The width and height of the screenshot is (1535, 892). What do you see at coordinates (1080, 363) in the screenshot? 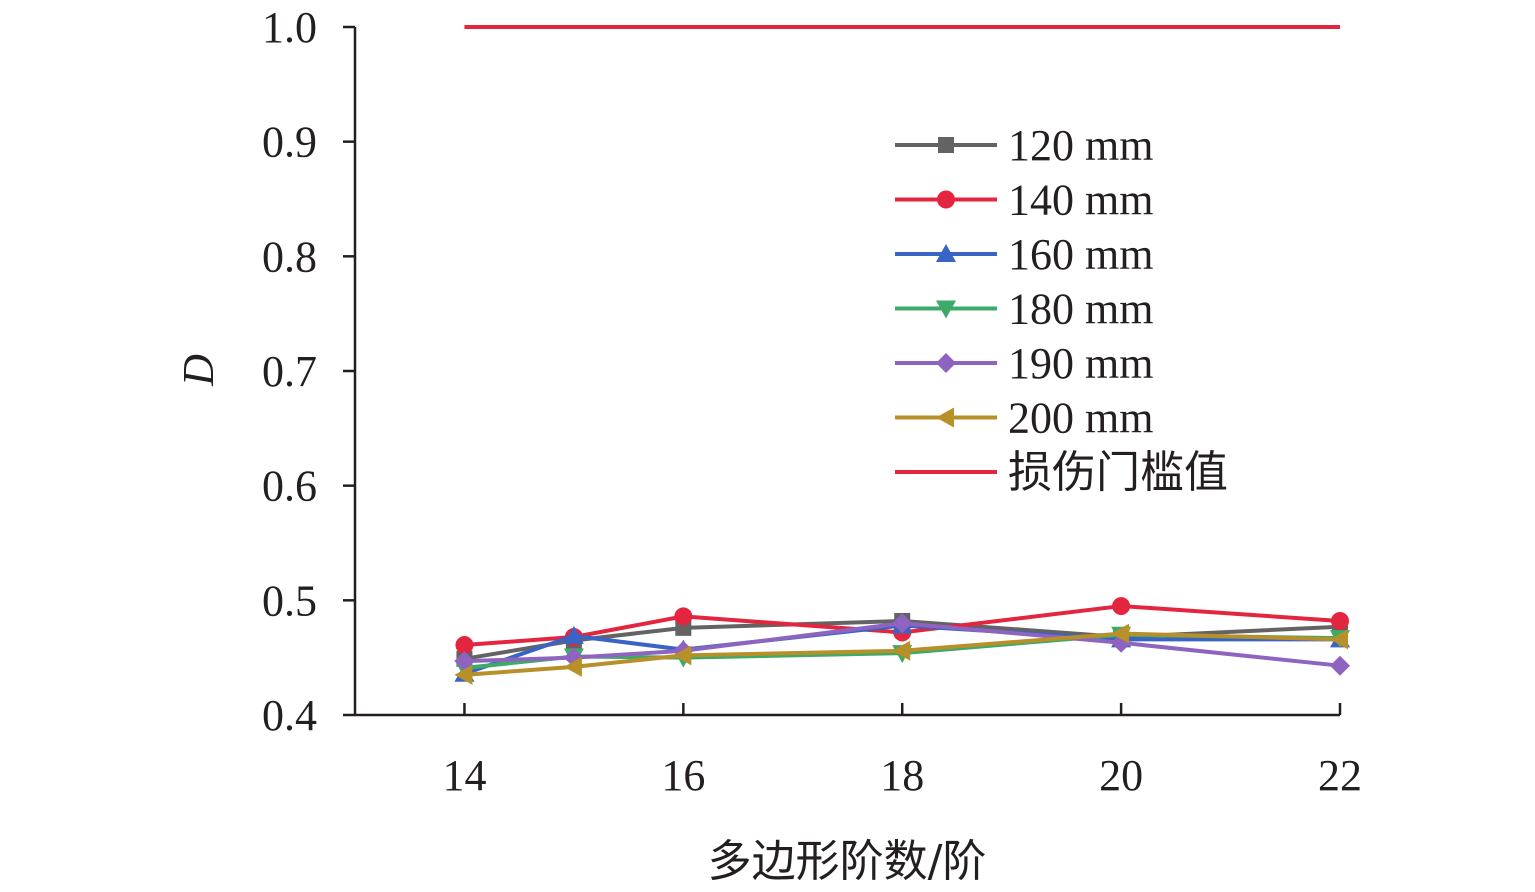
I see `legend-label: 190 mm` at bounding box center [1080, 363].